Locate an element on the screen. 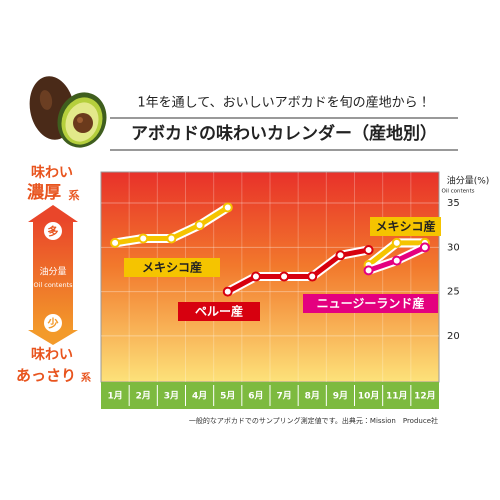 This screenshot has width=500, height=500. left-scale: 味わい 濃厚 系 多 油分量 Oil contents 少 味わい あっさり 系 is located at coordinates (53, 275).